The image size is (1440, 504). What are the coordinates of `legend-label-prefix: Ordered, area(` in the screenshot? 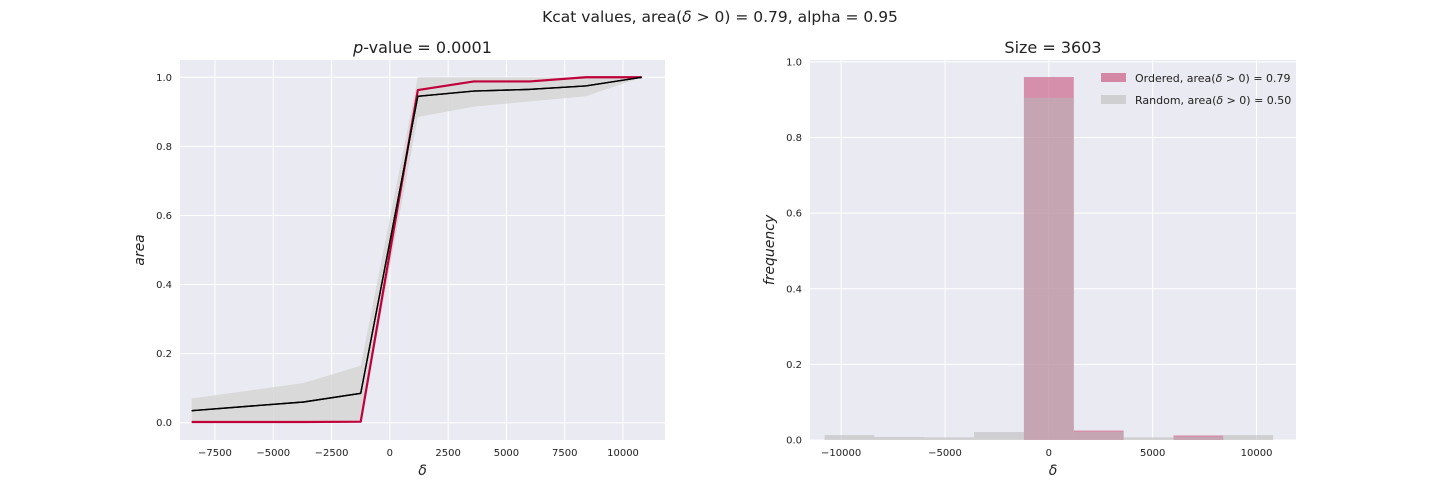 It's located at (1175, 78).